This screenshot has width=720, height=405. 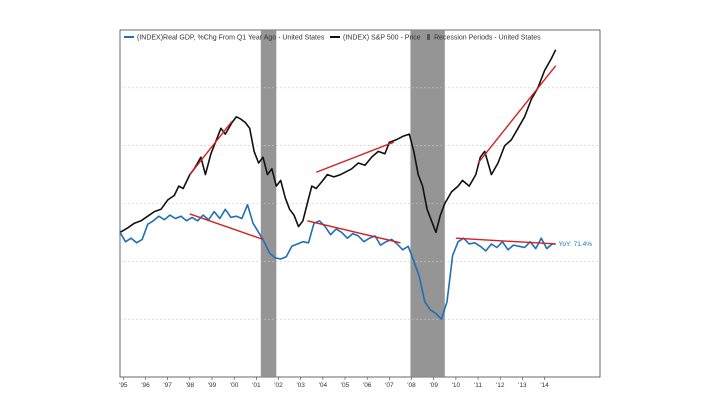 I want to click on x-tick-label: '00, so click(x=234, y=385).